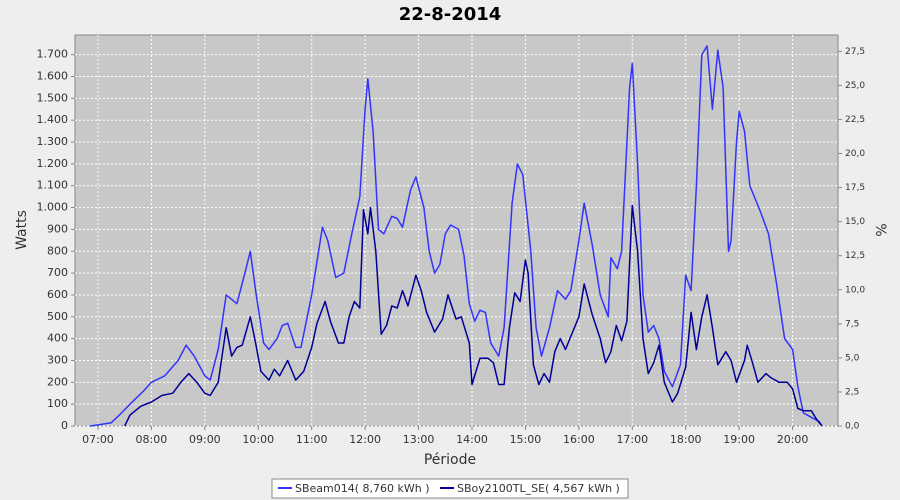 This screenshot has width=900, height=500. What do you see at coordinates (57, 272) in the screenshot?
I see `y-tick-label: 700` at bounding box center [57, 272].